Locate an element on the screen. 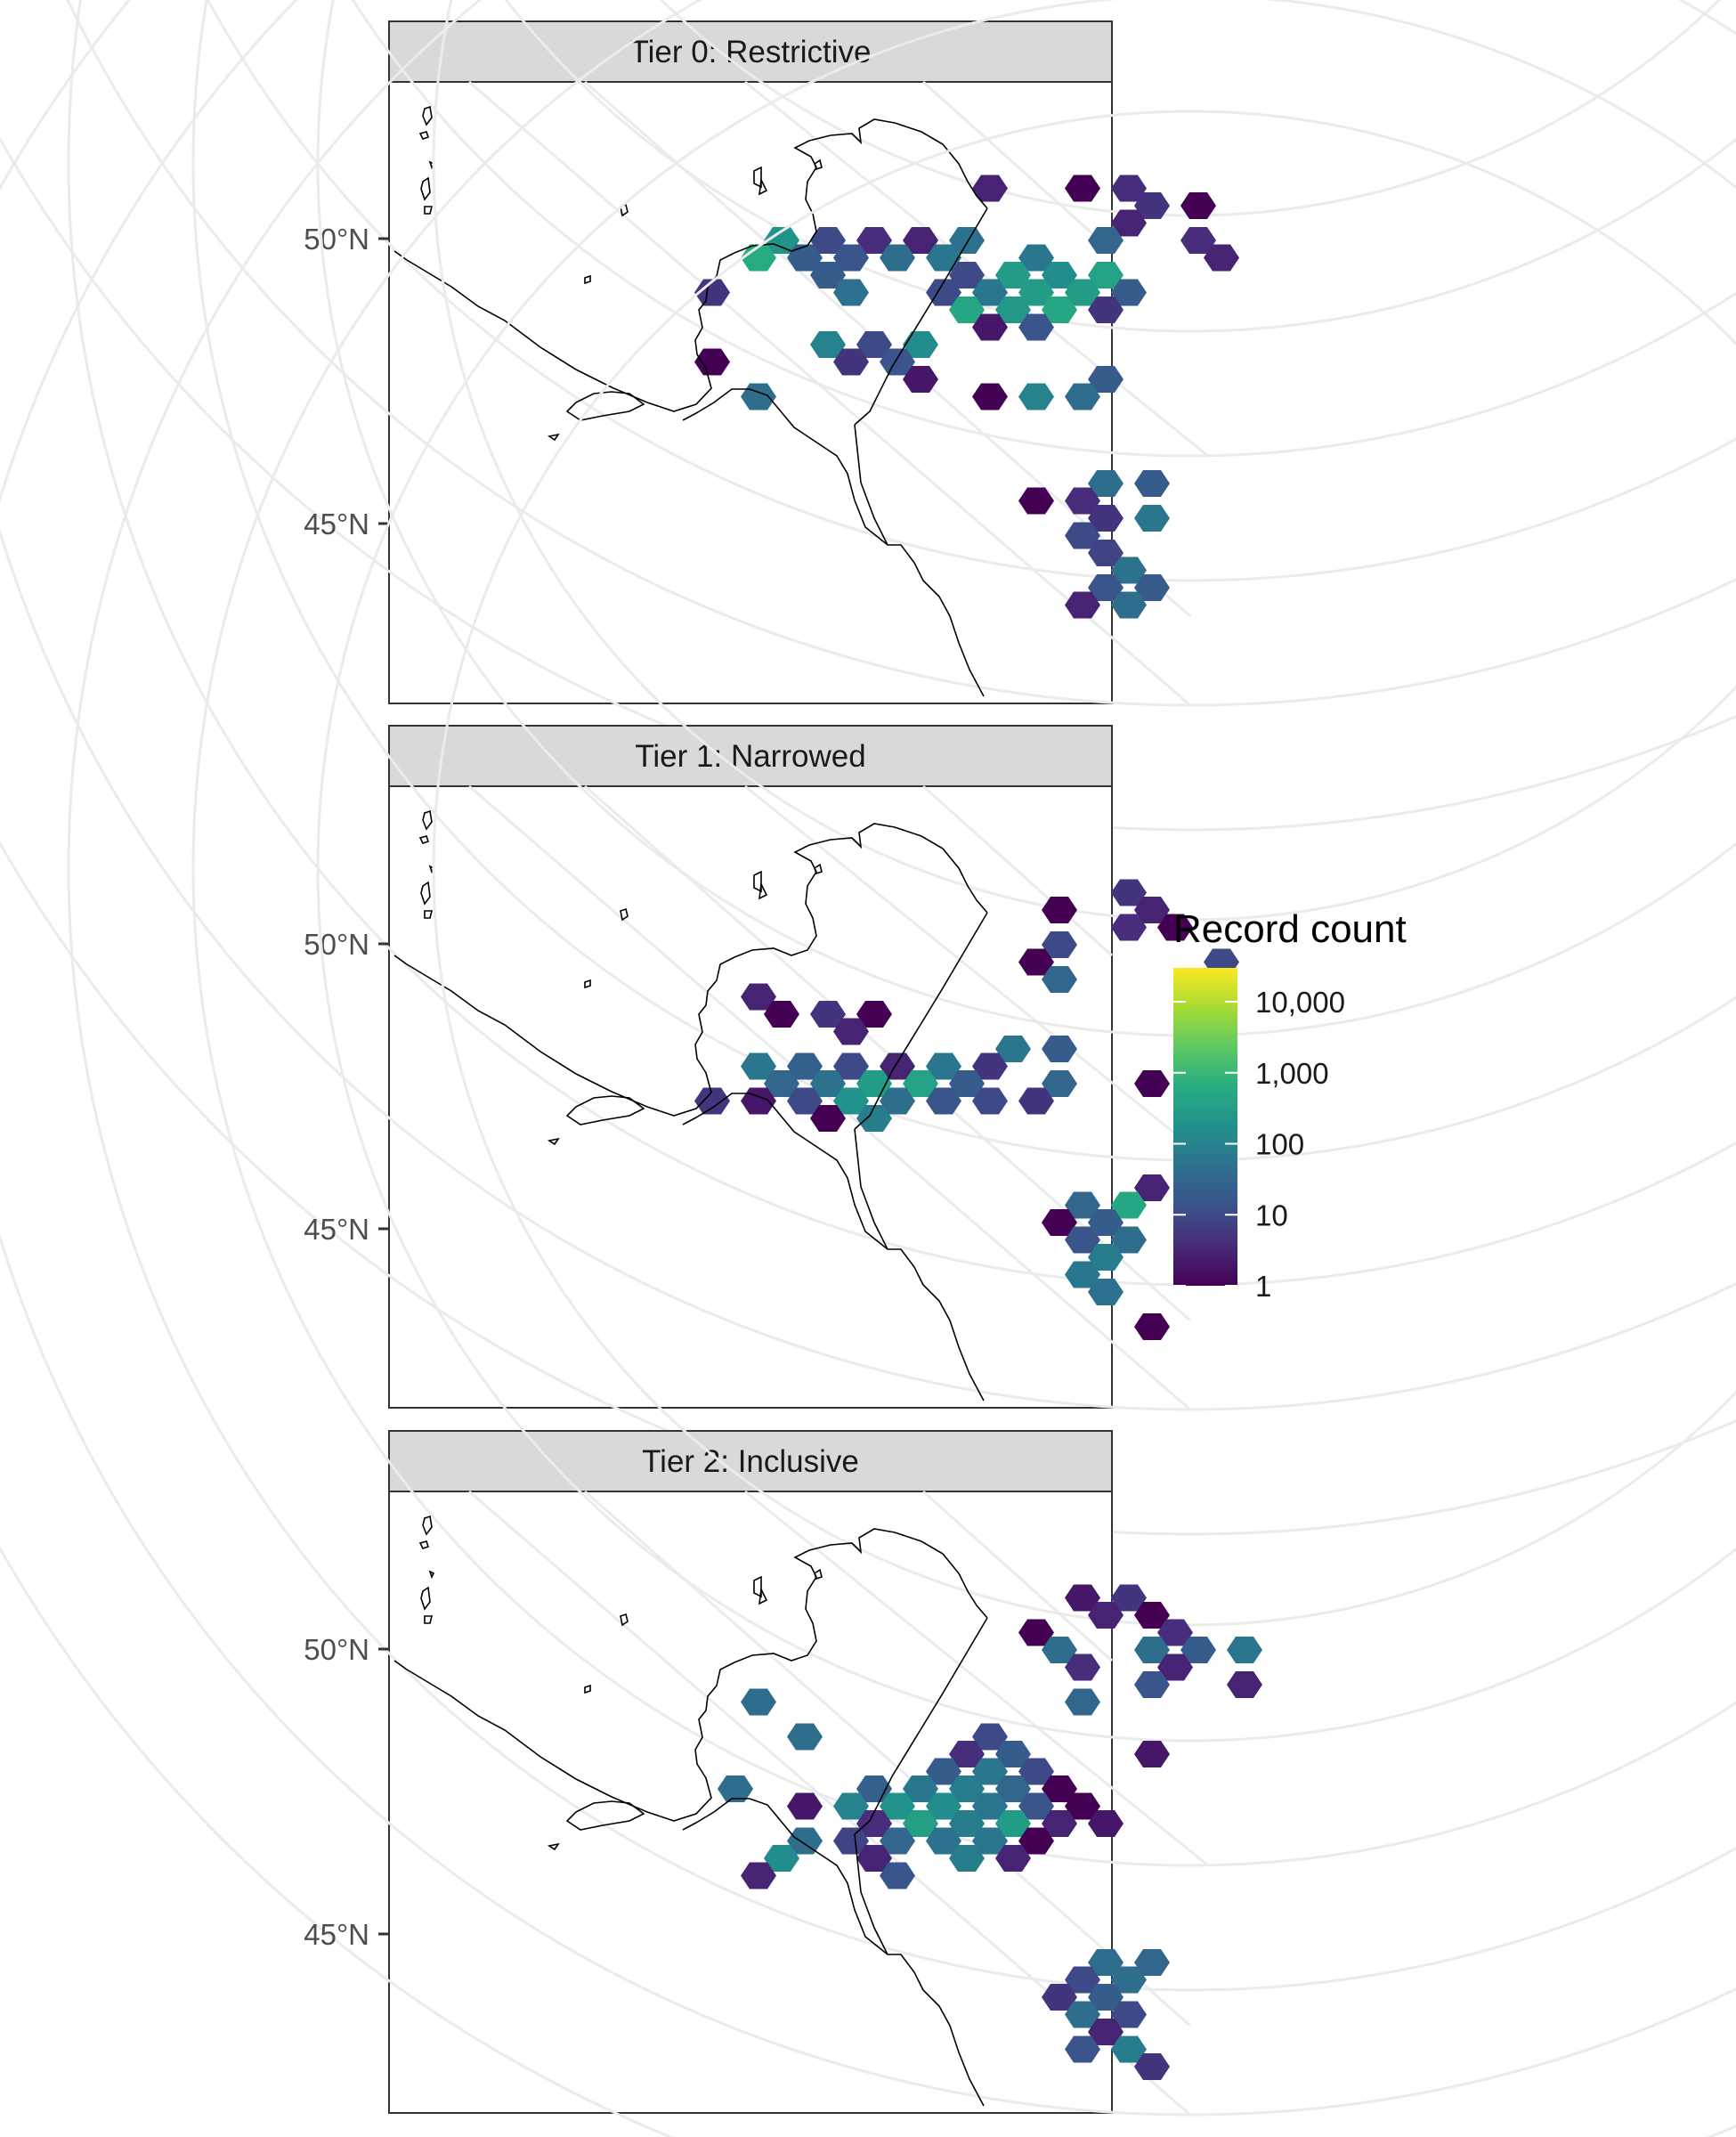 This screenshot has width=1736, height=2137. panel-title: Tier 0: Restrictive is located at coordinates (751, 52).